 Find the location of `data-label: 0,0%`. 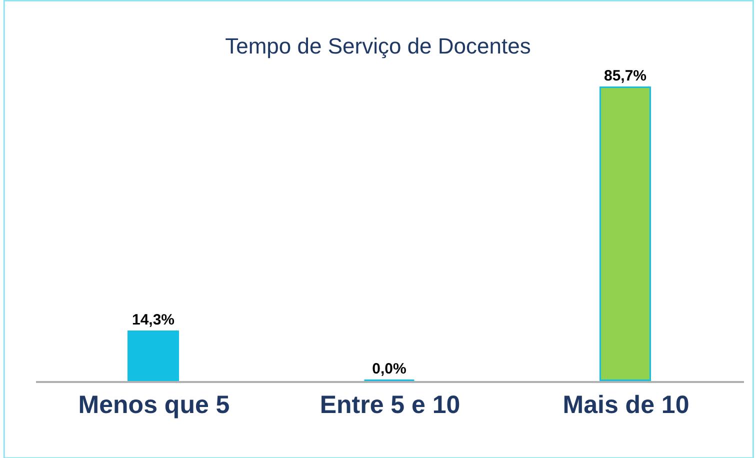

data-label: 0,0% is located at coordinates (389, 369).